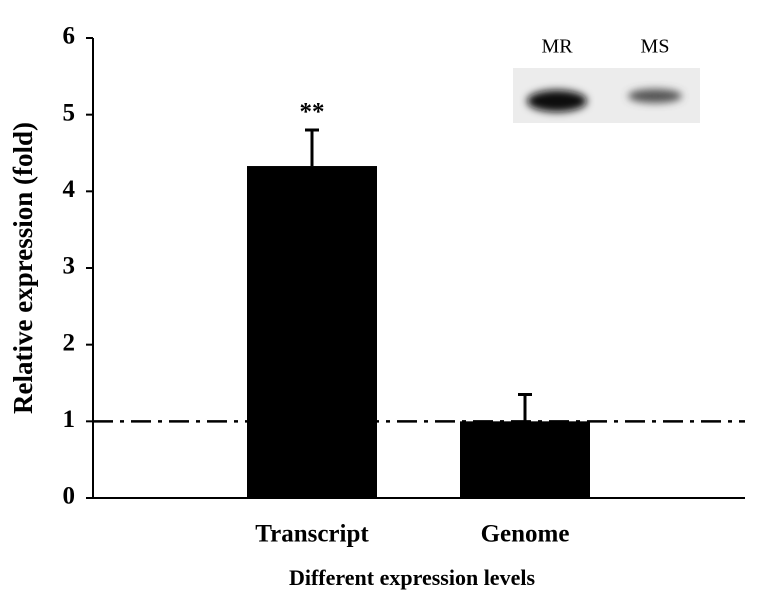 The height and width of the screenshot is (610, 763). I want to click on y-axis-title: Relative expression (fold), so click(23, 268).